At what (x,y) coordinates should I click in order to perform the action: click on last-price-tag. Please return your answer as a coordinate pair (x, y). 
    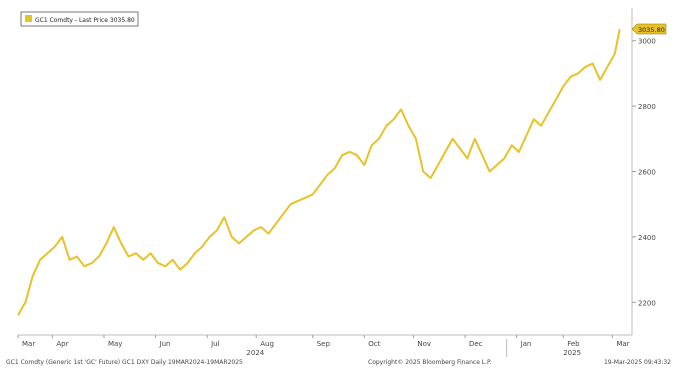
    Looking at the image, I should click on (649, 29).